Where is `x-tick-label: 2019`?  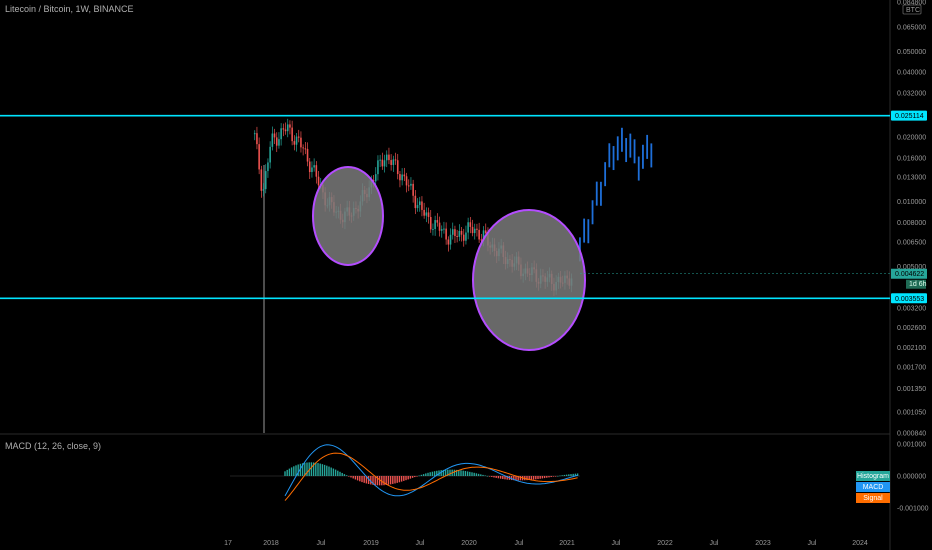
x-tick-label: 2019 is located at coordinates (371, 543).